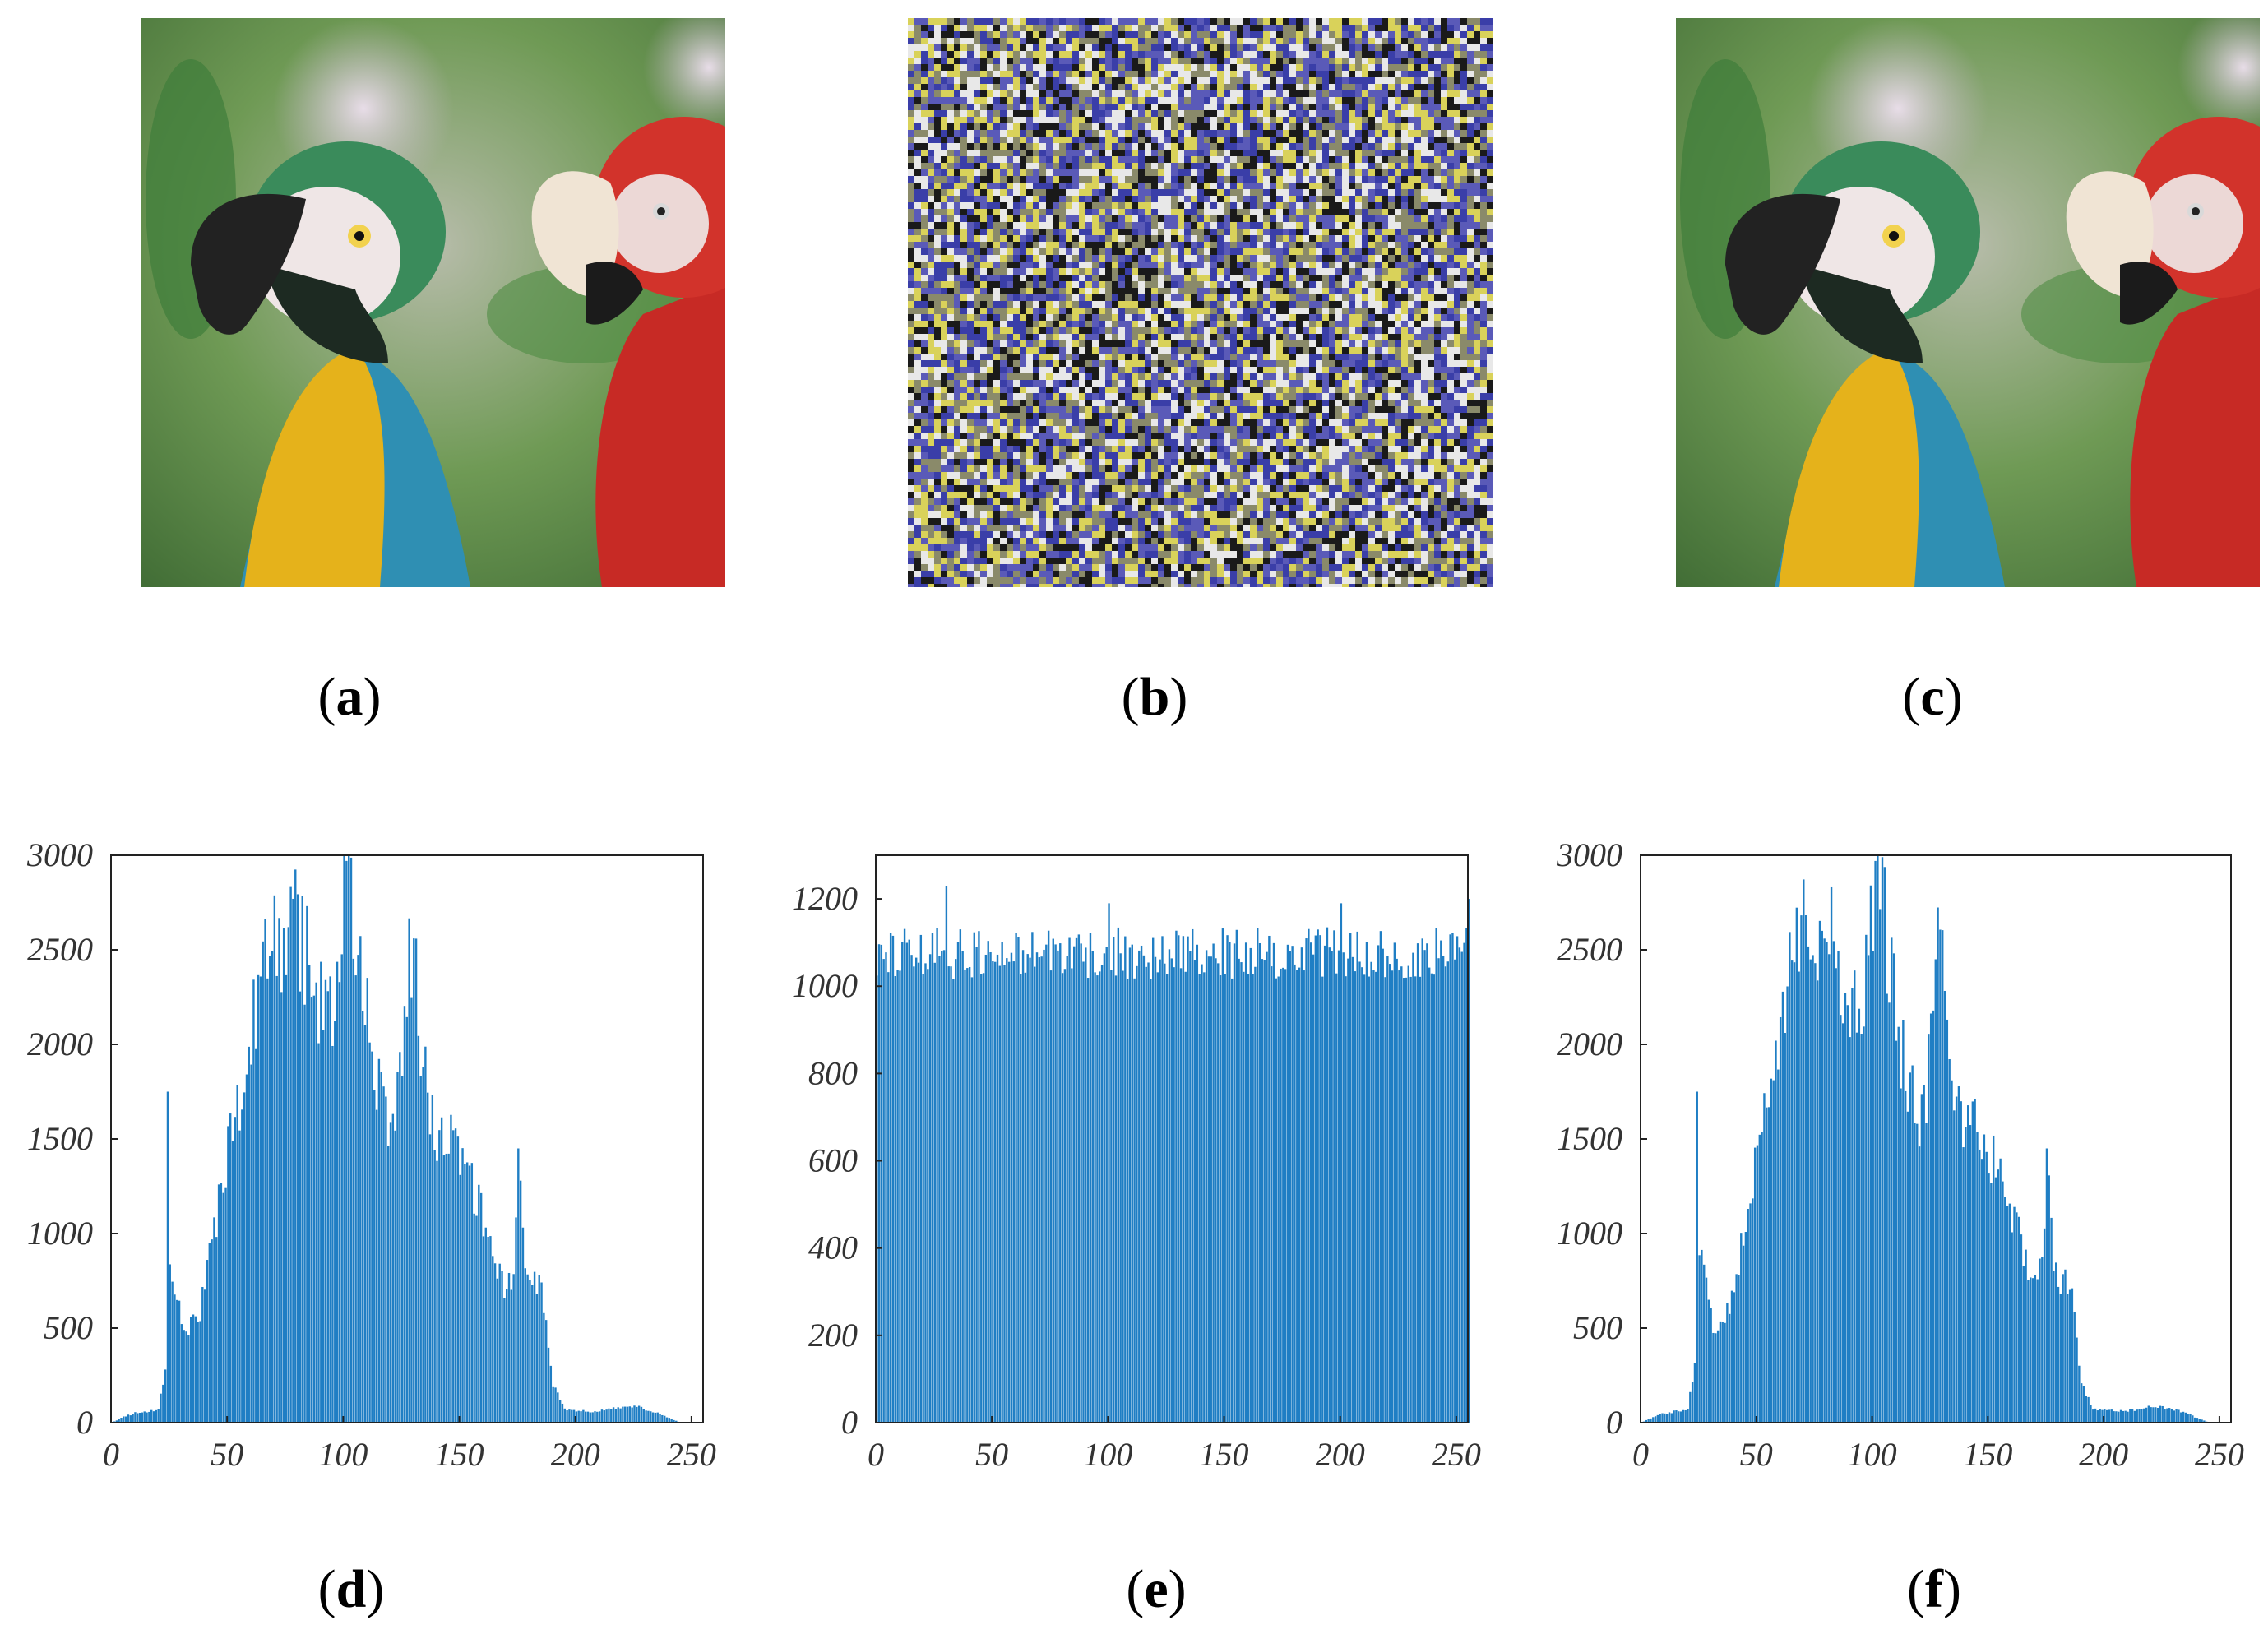 This screenshot has height=1634, width=2268. Describe the element at coordinates (1589, 1233) in the screenshot. I see `y-tick-label: 1000` at that location.